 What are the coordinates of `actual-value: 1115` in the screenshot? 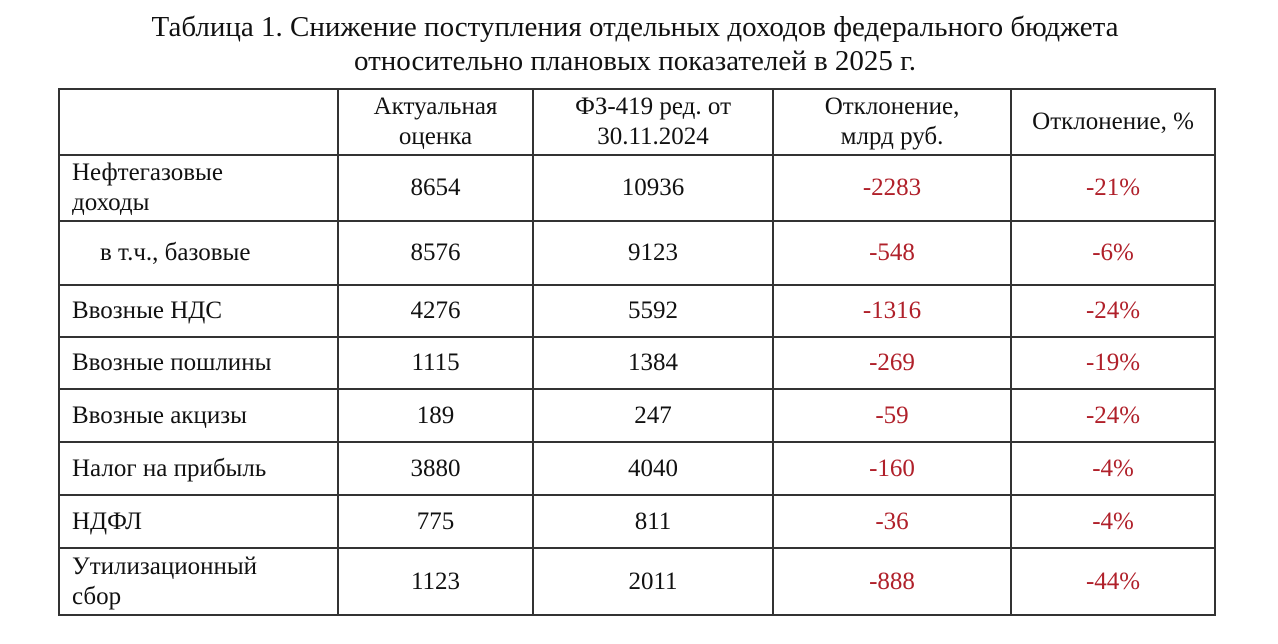 It's located at (436, 363).